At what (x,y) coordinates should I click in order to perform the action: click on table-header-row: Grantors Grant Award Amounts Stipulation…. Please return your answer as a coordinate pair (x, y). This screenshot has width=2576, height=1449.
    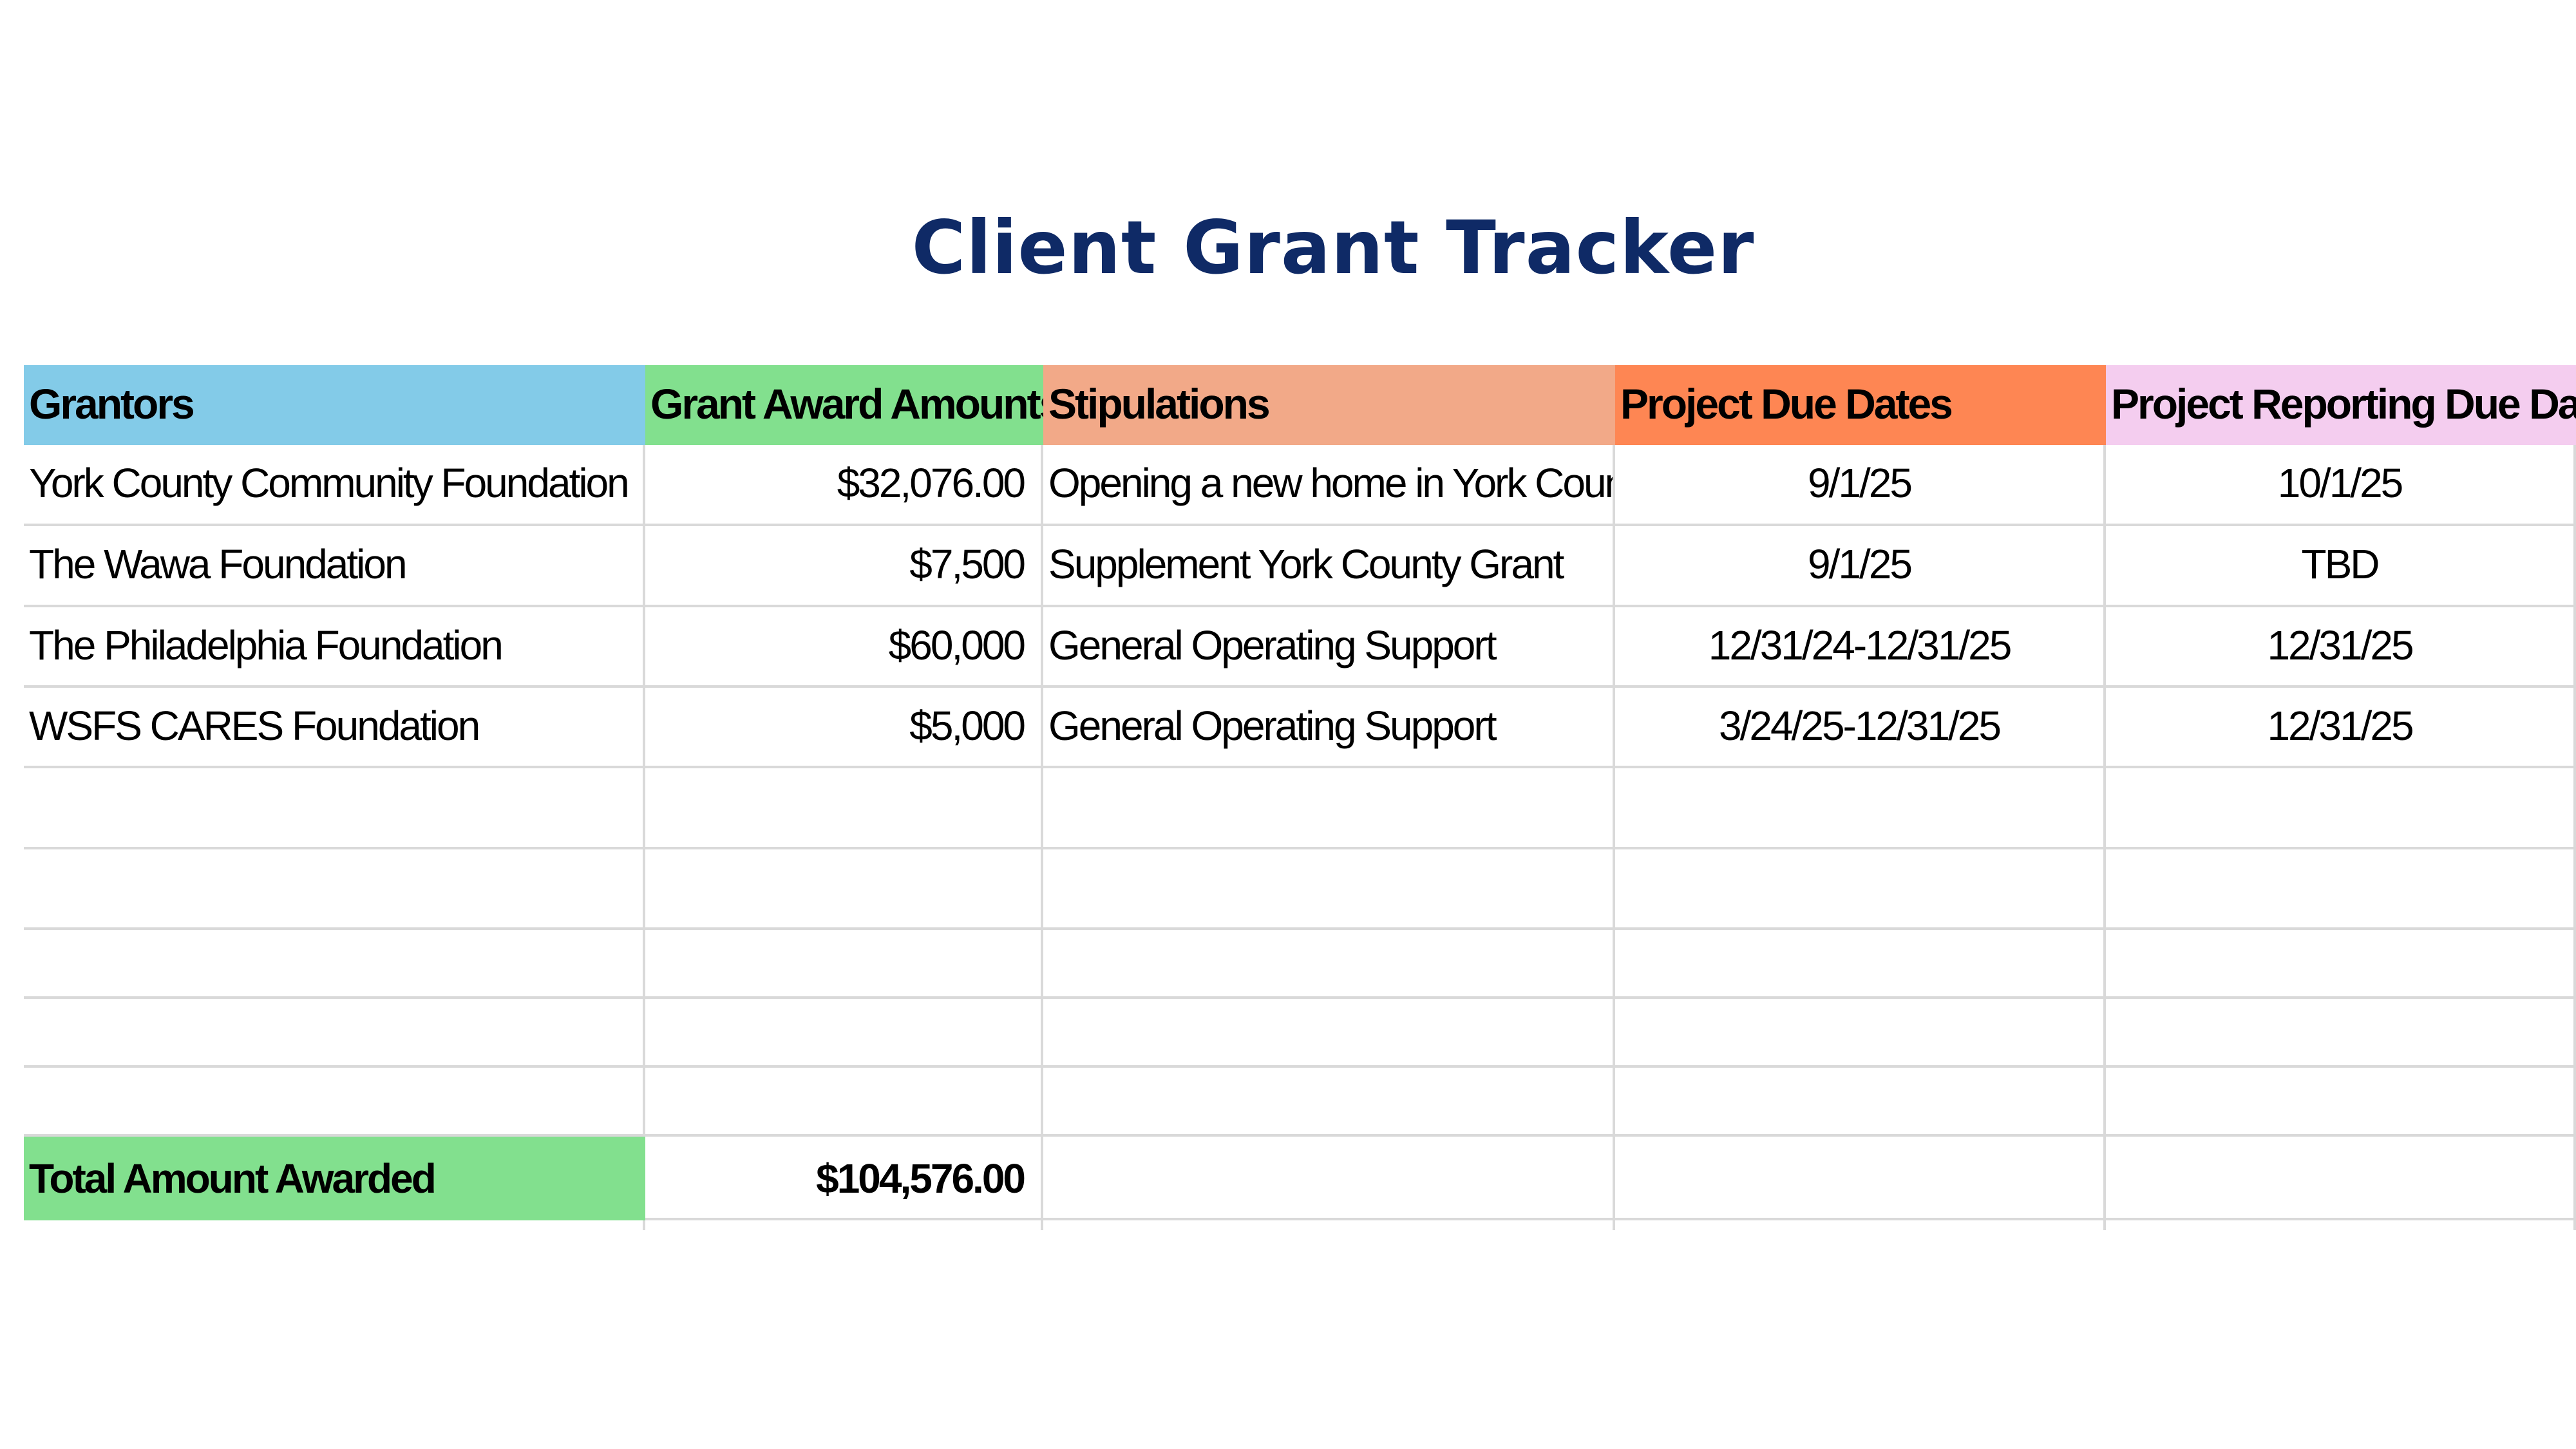
    Looking at the image, I should click on (1300, 405).